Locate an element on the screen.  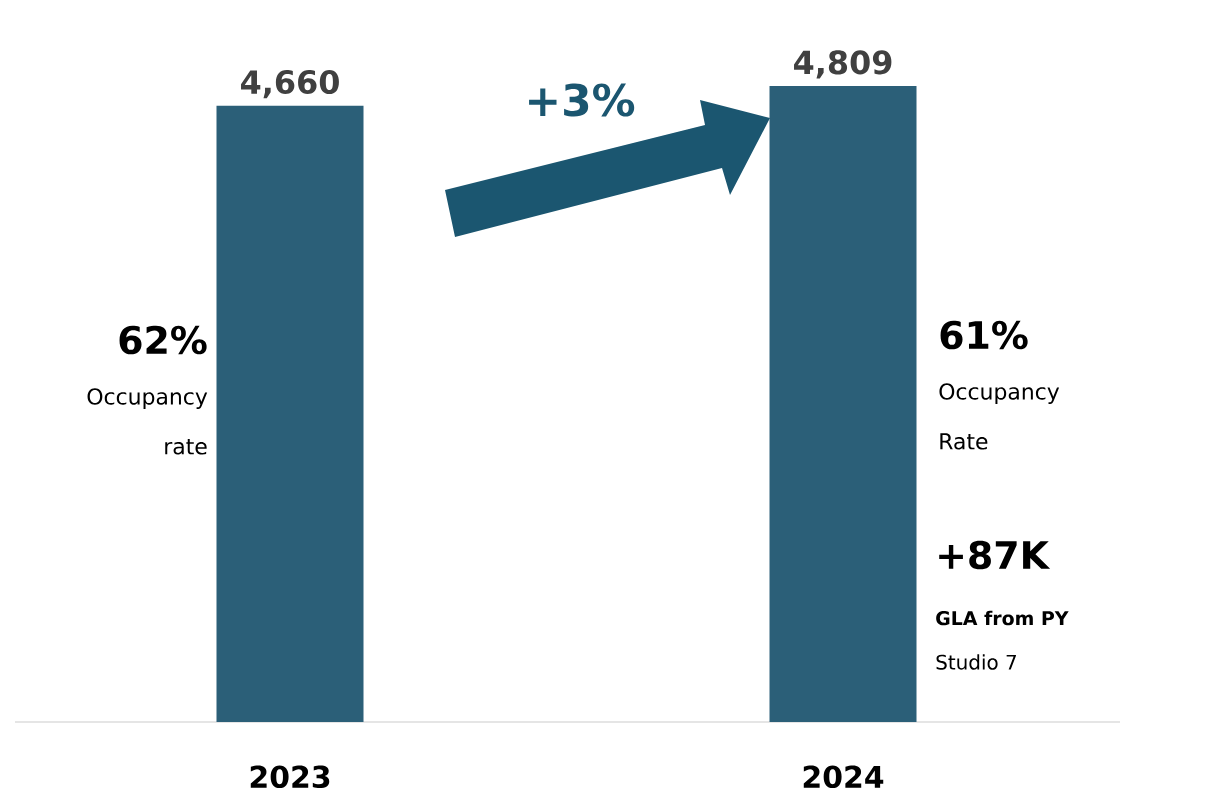
x-tick-label: 2024 is located at coordinates (843, 777).